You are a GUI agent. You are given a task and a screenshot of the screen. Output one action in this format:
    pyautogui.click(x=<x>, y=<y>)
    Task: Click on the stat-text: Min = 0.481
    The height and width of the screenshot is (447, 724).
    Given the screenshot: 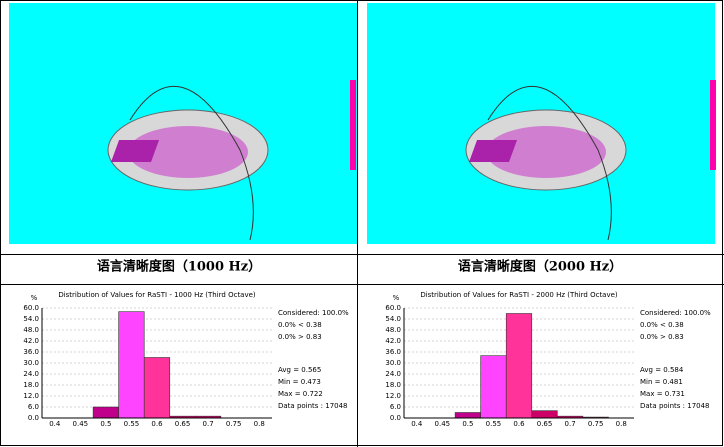 What is the action you would take?
    pyautogui.click(x=661, y=382)
    